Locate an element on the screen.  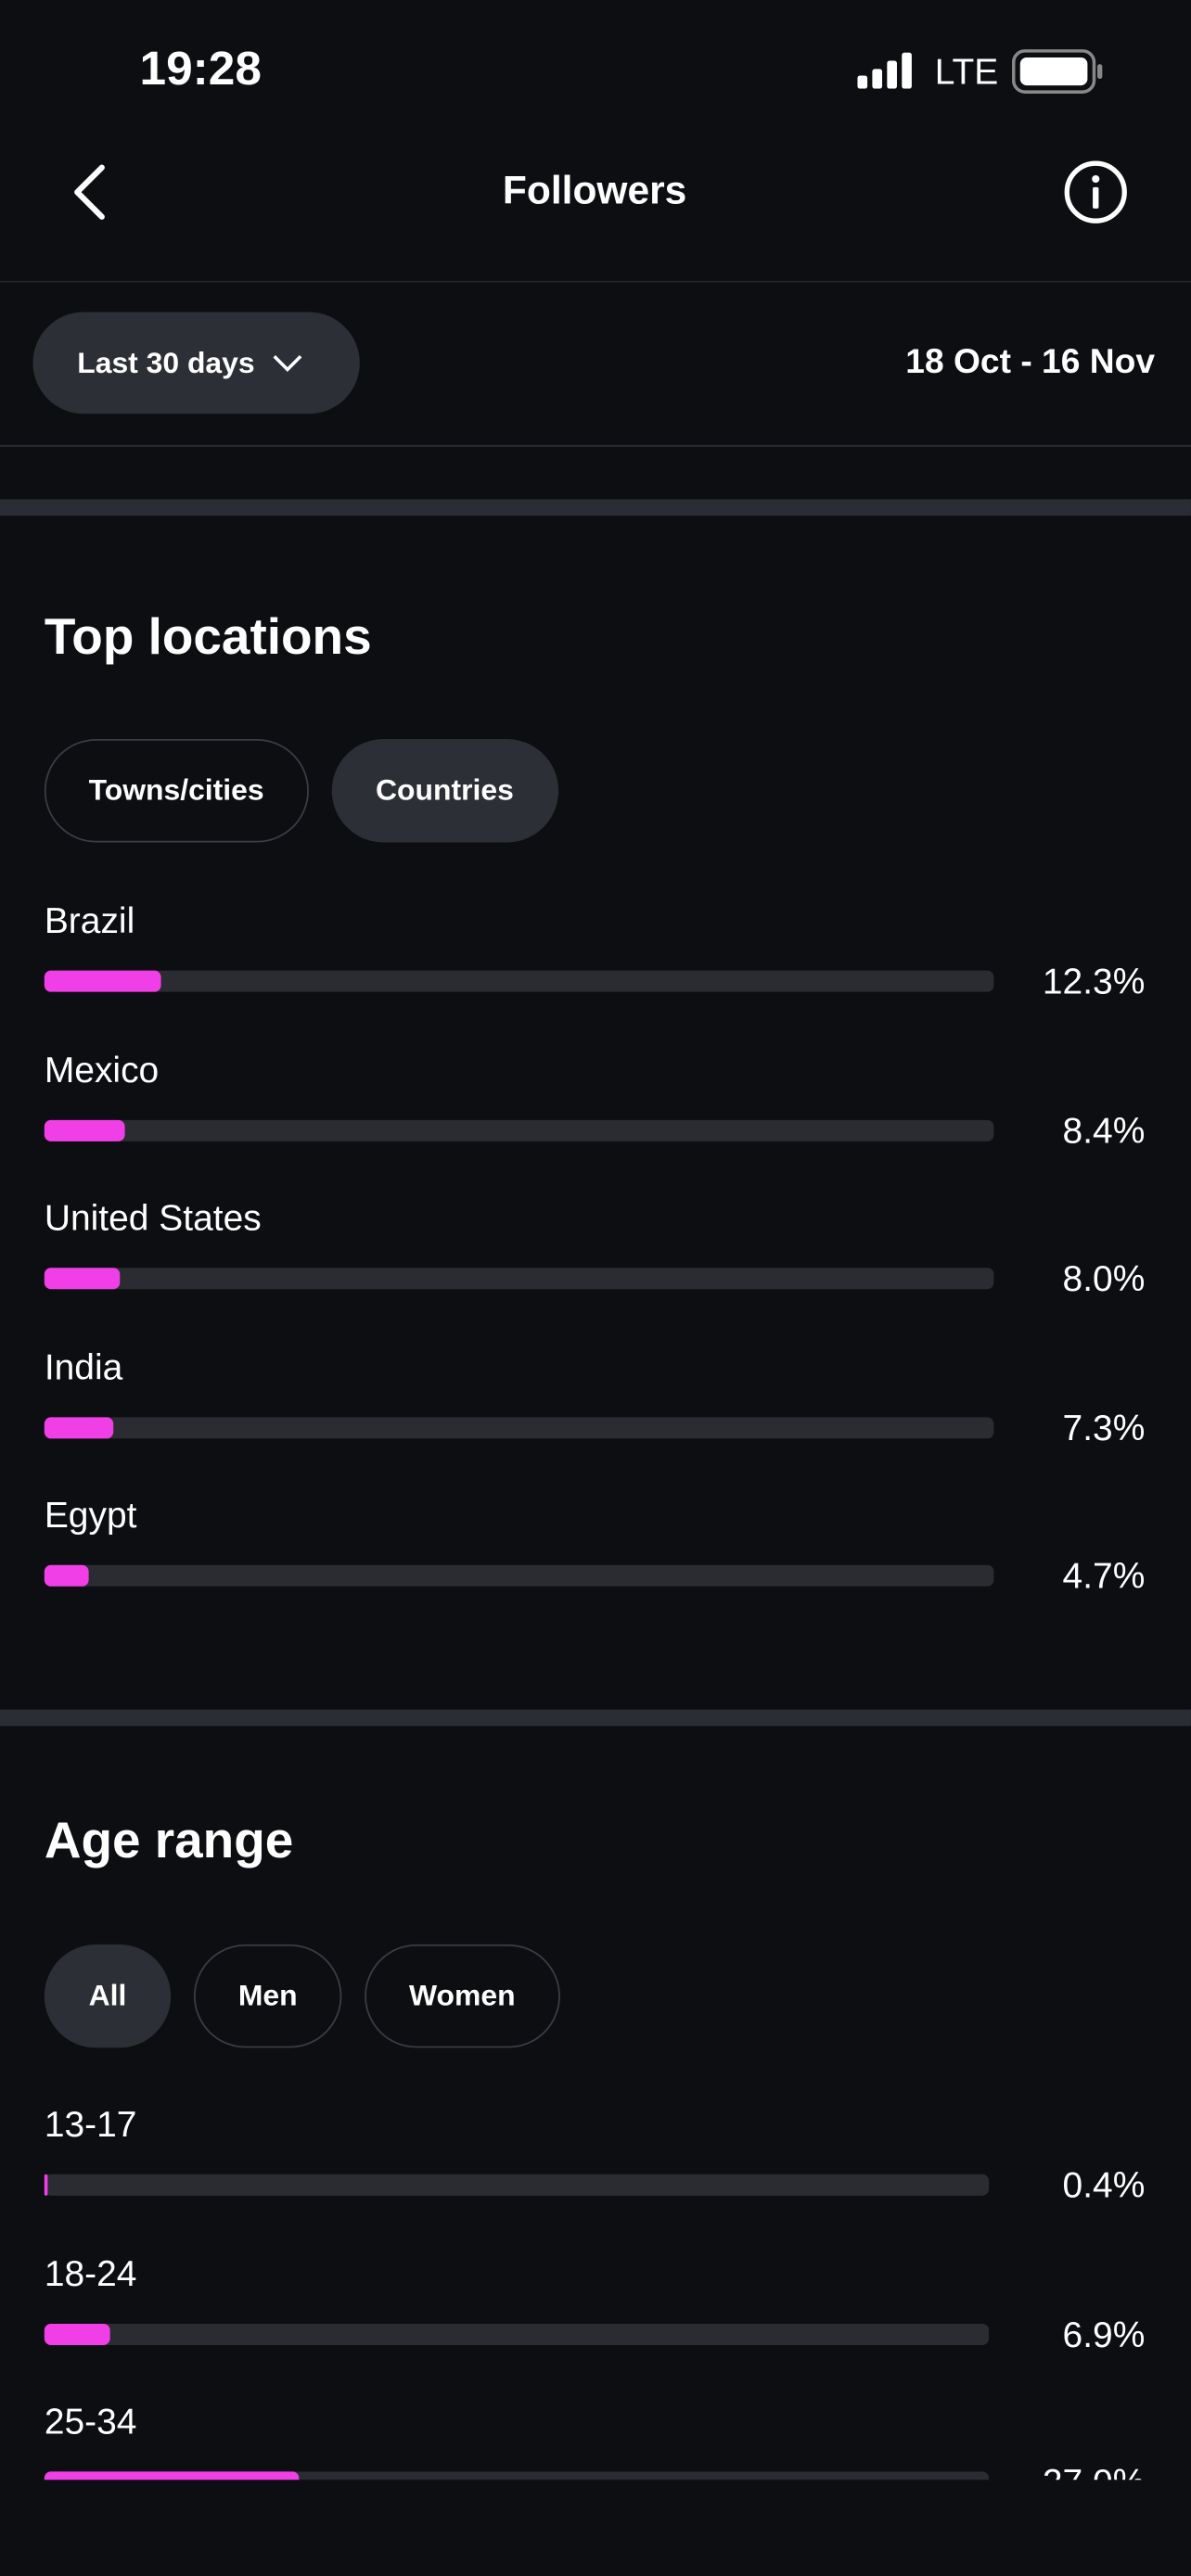
info-button is located at coordinates (1096, 192).